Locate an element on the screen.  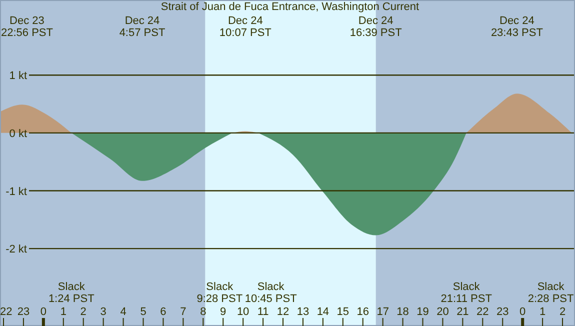
x-tick-label: 15 is located at coordinates (343, 312).